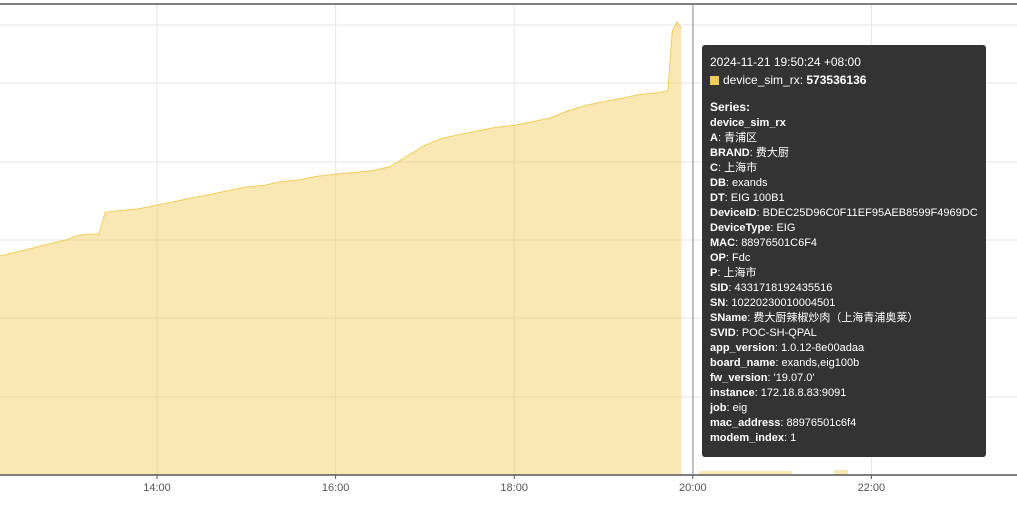 This screenshot has height=506, width=1017. What do you see at coordinates (794, 378) in the screenshot?
I see `tooltip-label-value: '19.07.0'` at bounding box center [794, 378].